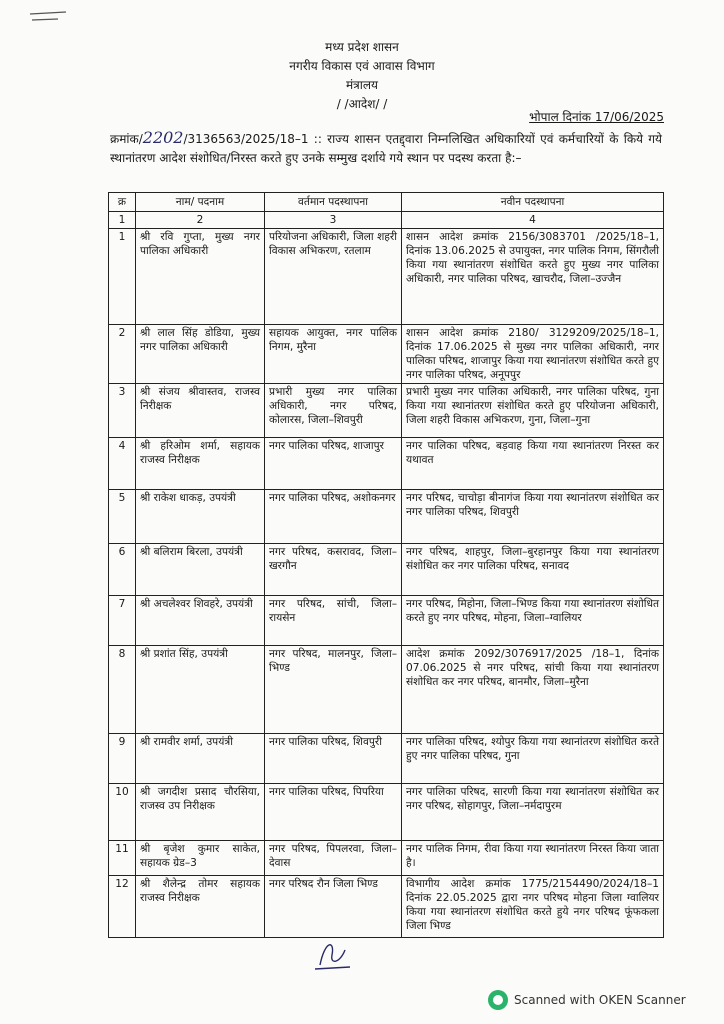 This screenshot has height=1024, width=724. I want to click on current-posting-cell: सहायक आयुक्त, नगर पालिक निगम, मुरैना, so click(333, 354).